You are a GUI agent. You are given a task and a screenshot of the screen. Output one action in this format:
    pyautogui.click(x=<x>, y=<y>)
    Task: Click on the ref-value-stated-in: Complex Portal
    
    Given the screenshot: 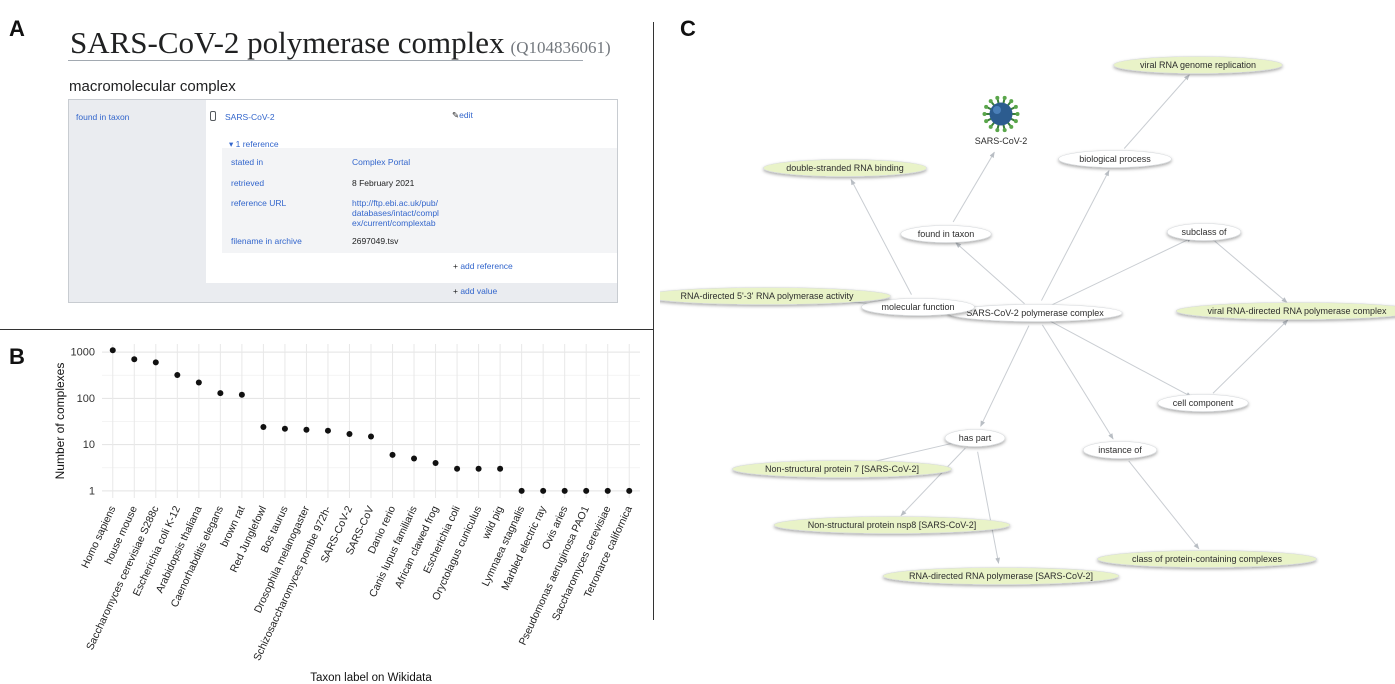 What is the action you would take?
    pyautogui.click(x=381, y=162)
    